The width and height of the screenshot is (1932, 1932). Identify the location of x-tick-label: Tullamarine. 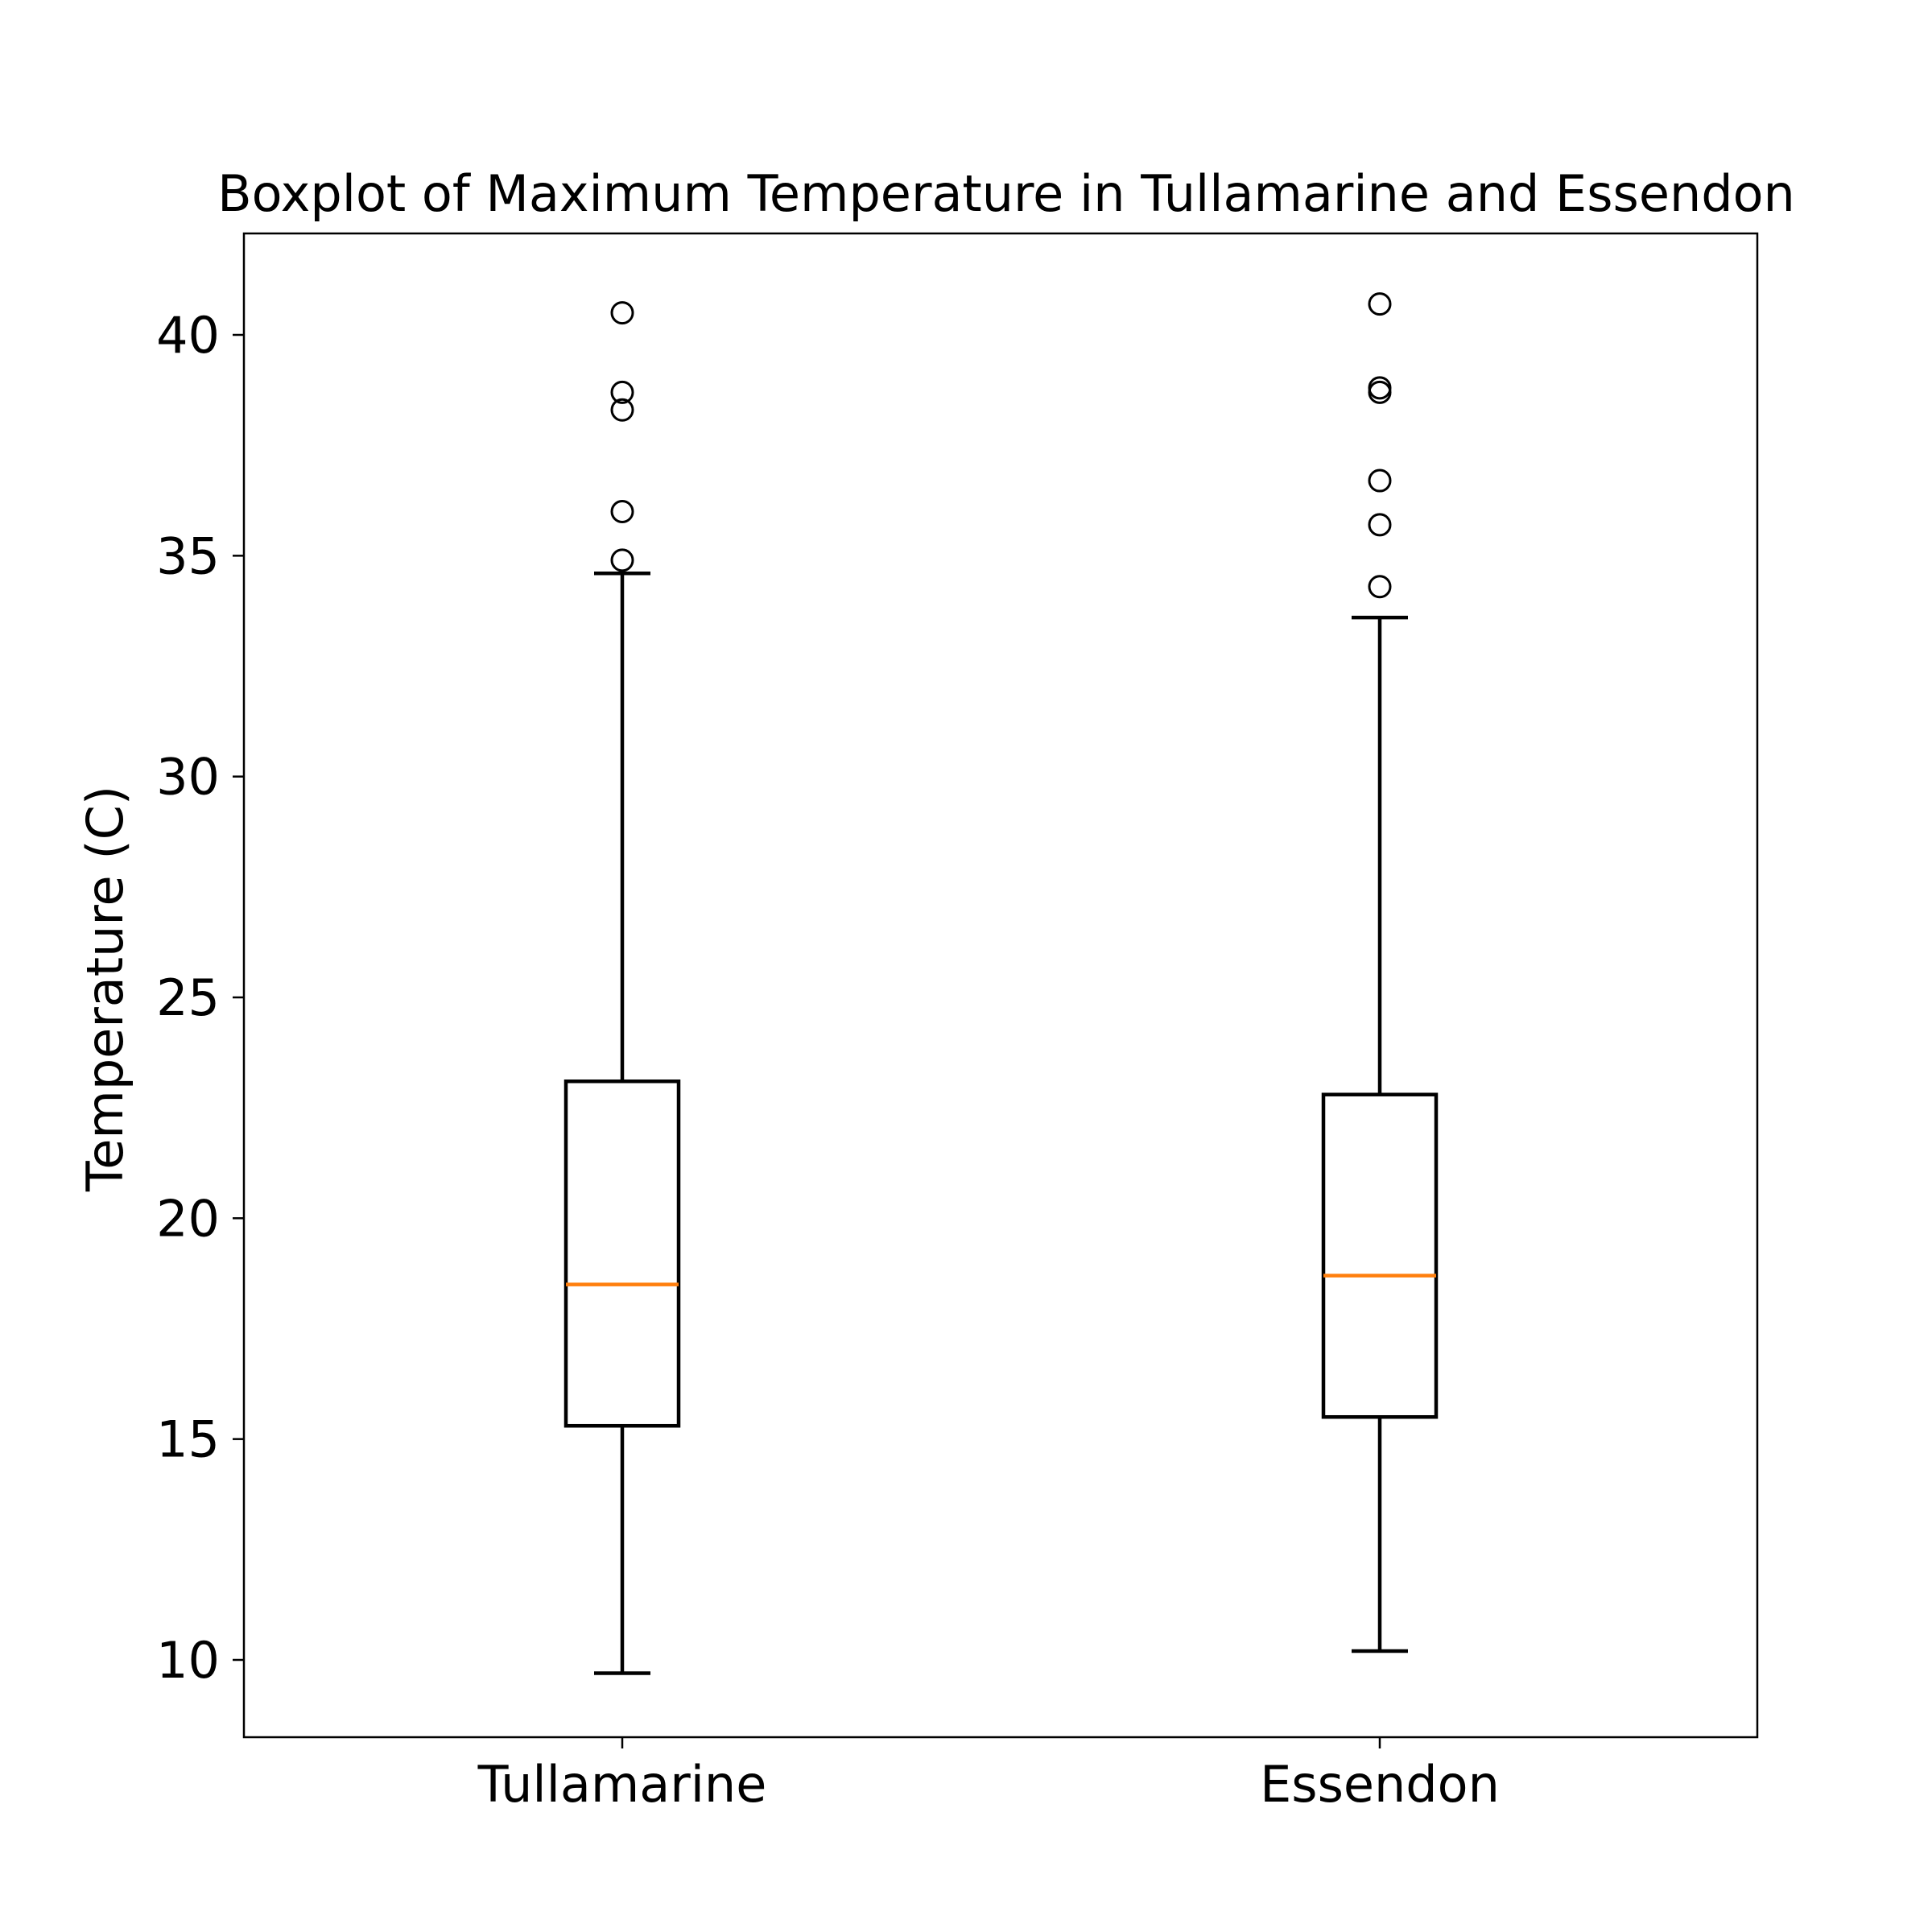
(622, 1784).